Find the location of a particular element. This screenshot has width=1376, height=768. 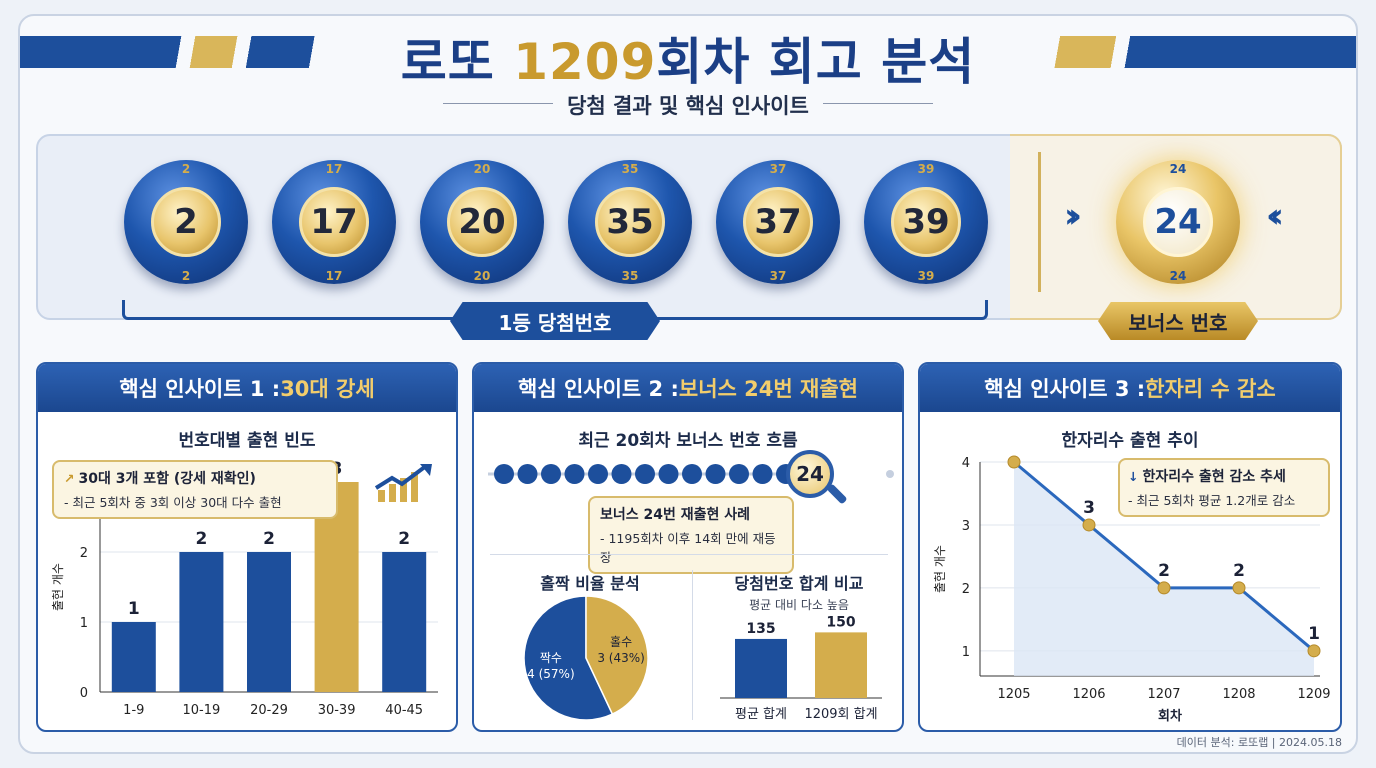

x-tick-label: 1209회 합계 is located at coordinates (840, 714).